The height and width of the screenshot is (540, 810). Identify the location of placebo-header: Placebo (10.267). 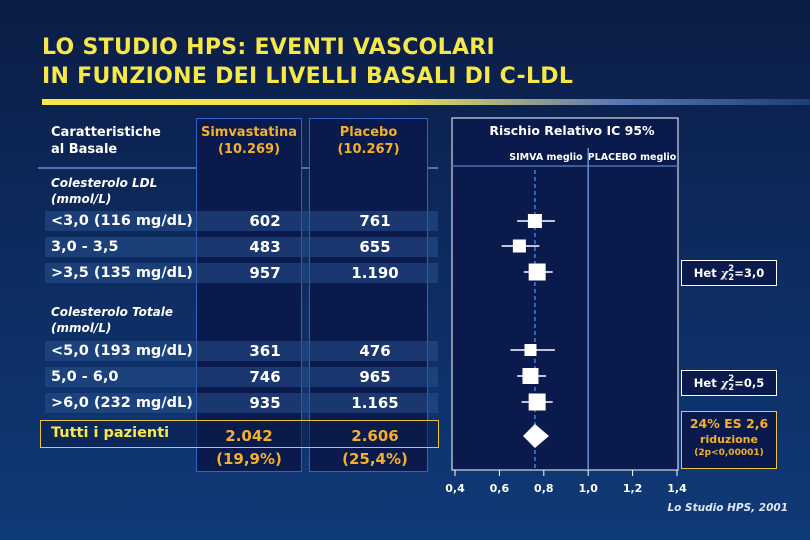
(368, 141).